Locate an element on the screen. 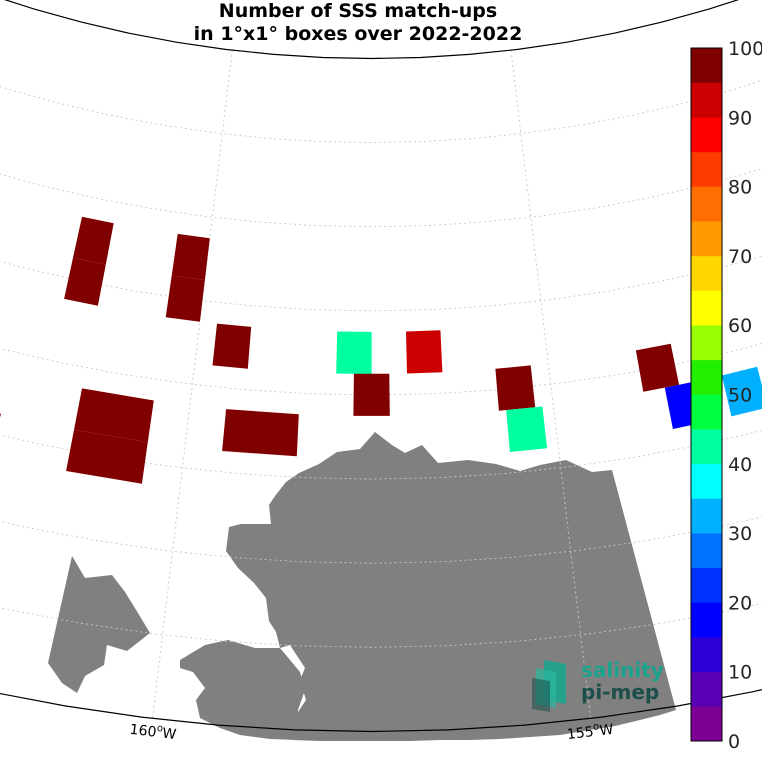 Image resolution: width=762 pixels, height=760 pixels. colorbar-tick-label: 0 is located at coordinates (734, 742).